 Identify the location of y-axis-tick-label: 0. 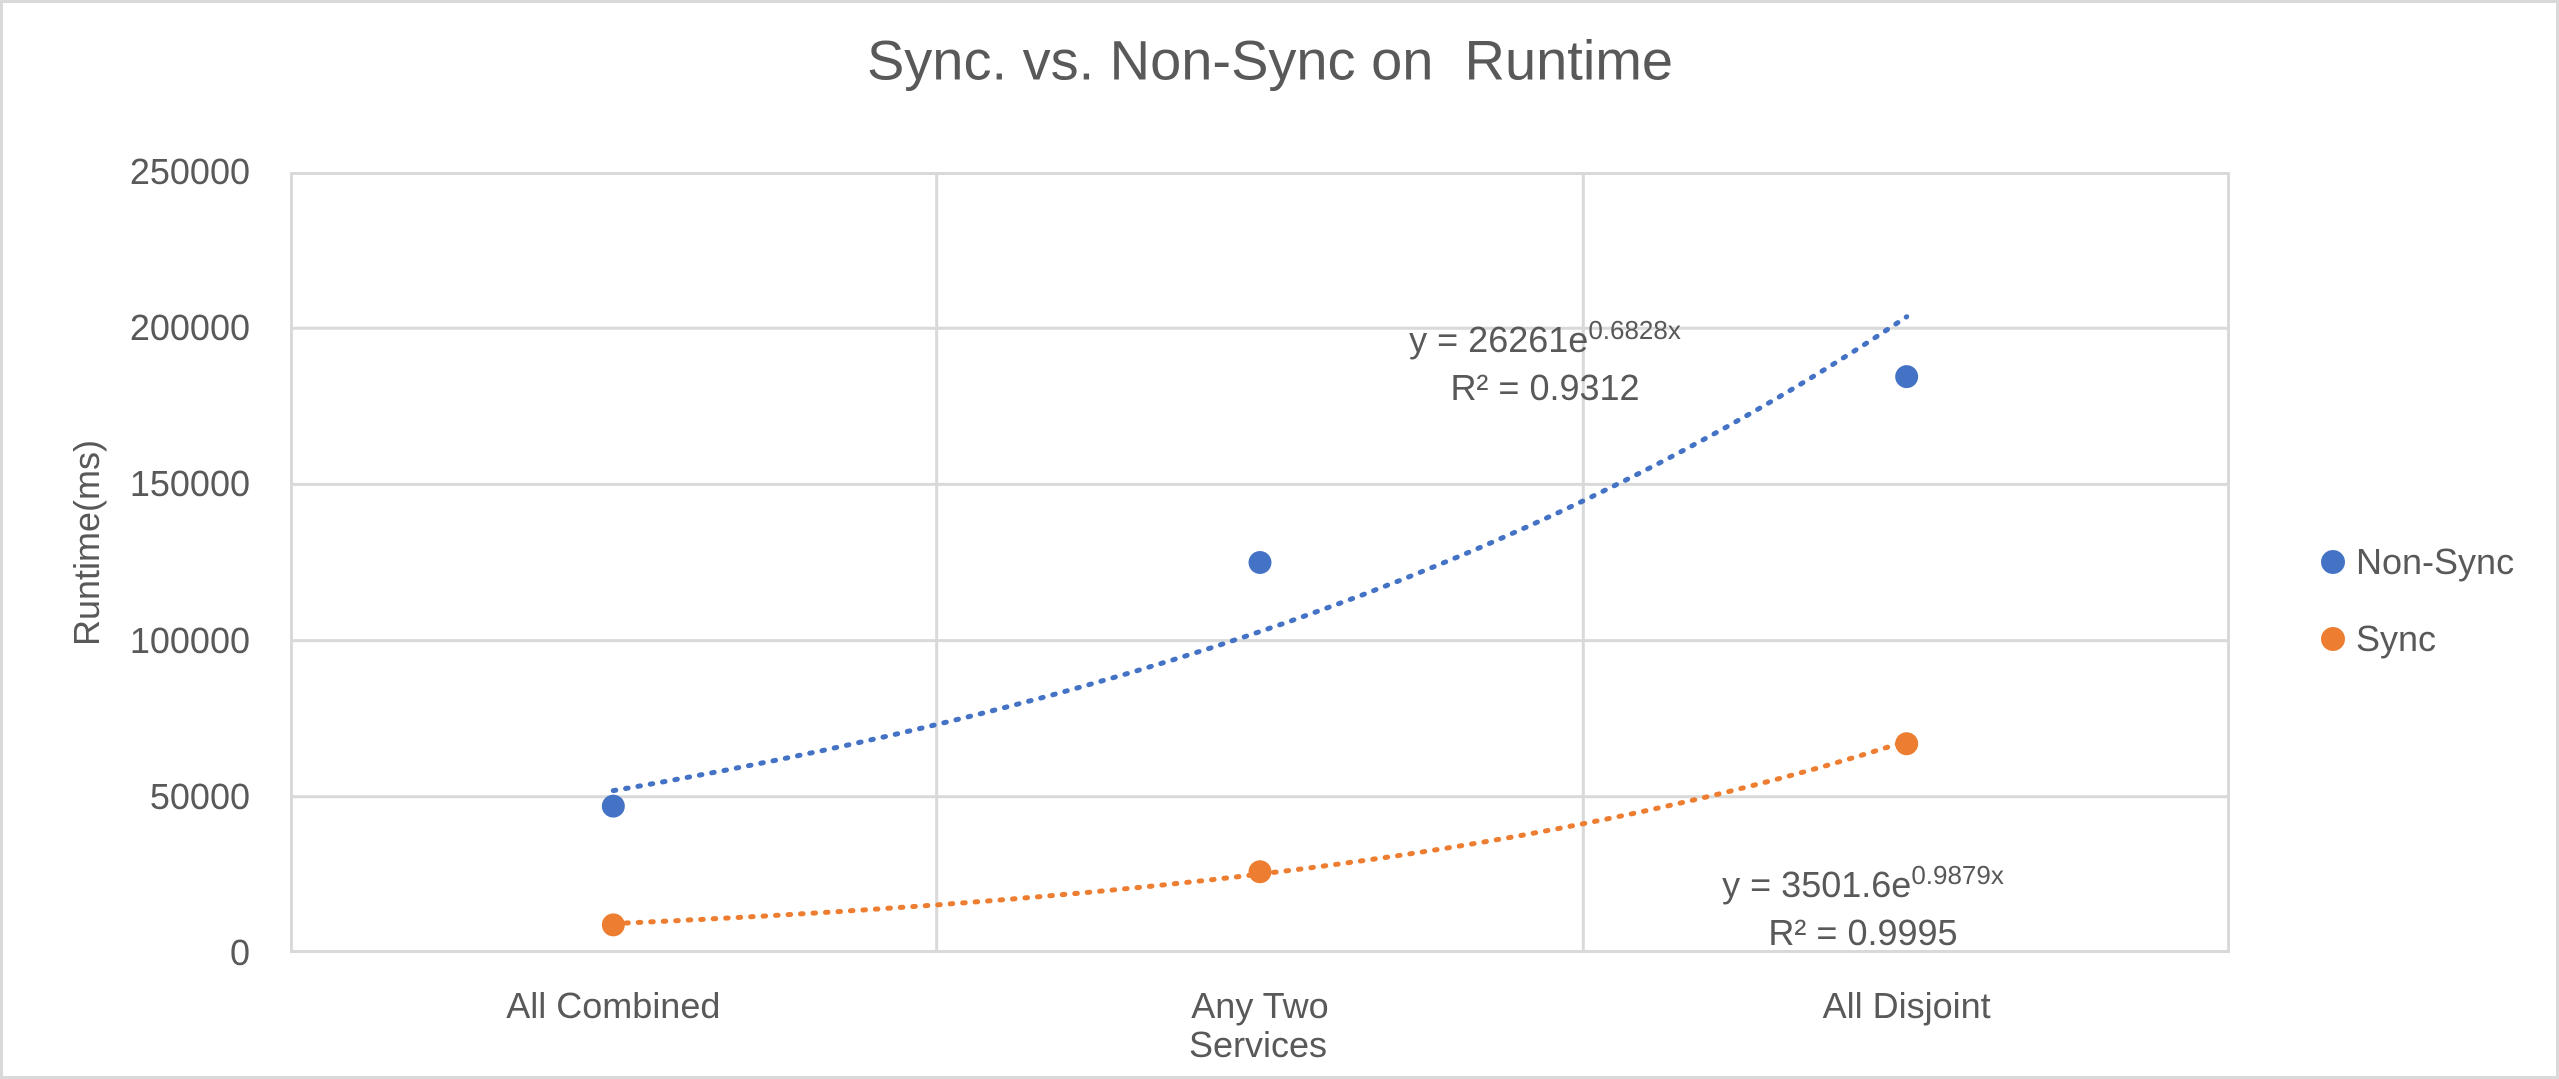
(239, 952).